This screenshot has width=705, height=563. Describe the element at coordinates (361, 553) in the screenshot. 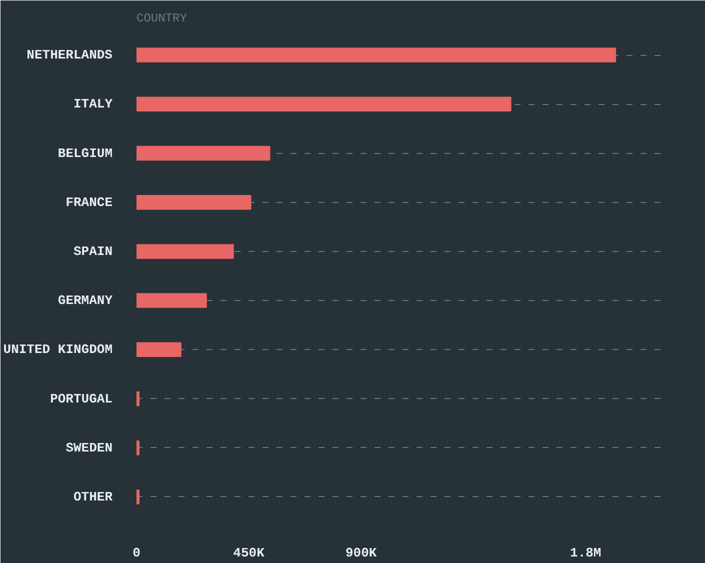

I see `x-tick-label: 900K` at that location.